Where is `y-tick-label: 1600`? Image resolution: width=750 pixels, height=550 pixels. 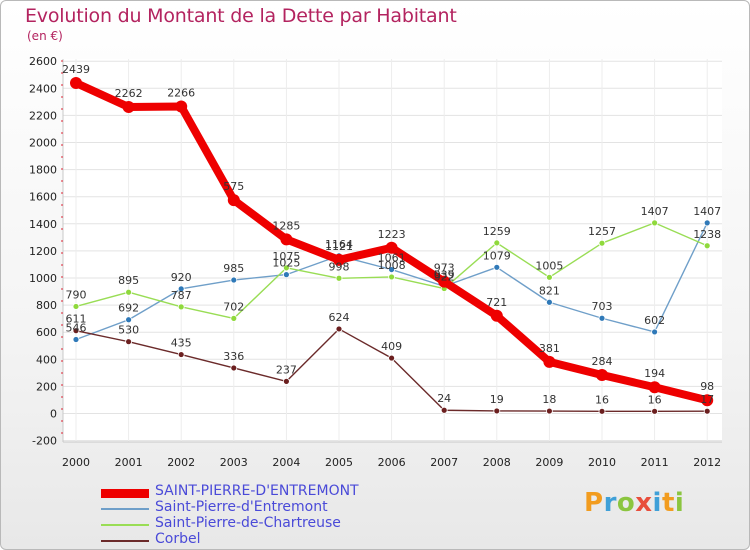
y-tick-label: 1600 is located at coordinates (43, 197).